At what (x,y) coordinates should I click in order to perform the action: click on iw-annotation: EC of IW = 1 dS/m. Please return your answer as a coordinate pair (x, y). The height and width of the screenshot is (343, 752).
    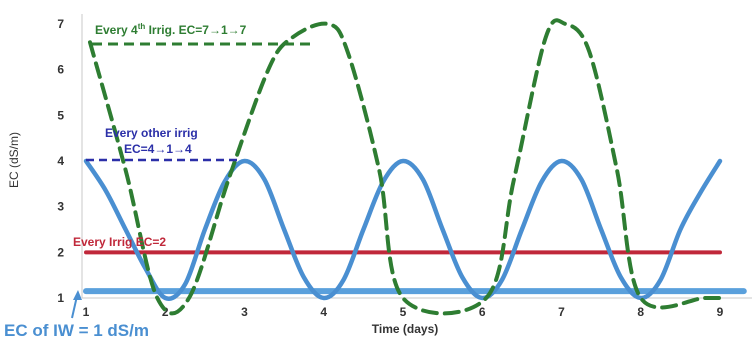
    Looking at the image, I should click on (76, 330).